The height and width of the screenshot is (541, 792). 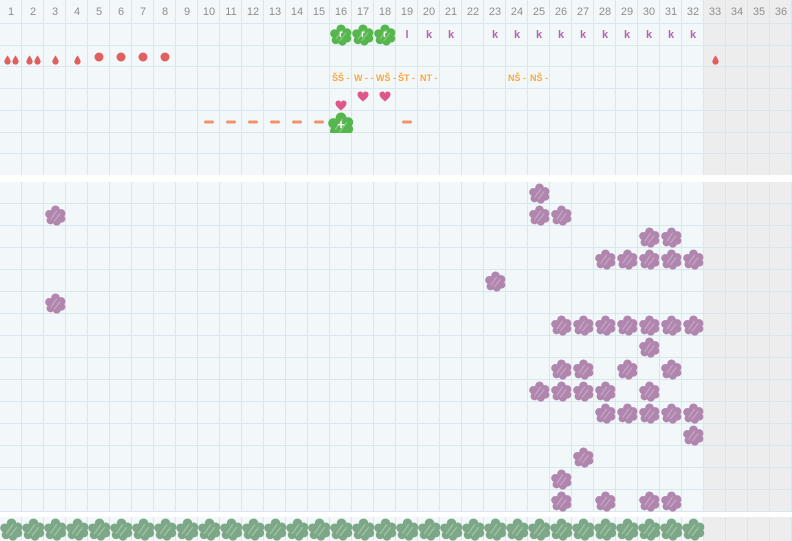 I want to click on care-row-watering, so click(x=396, y=56).